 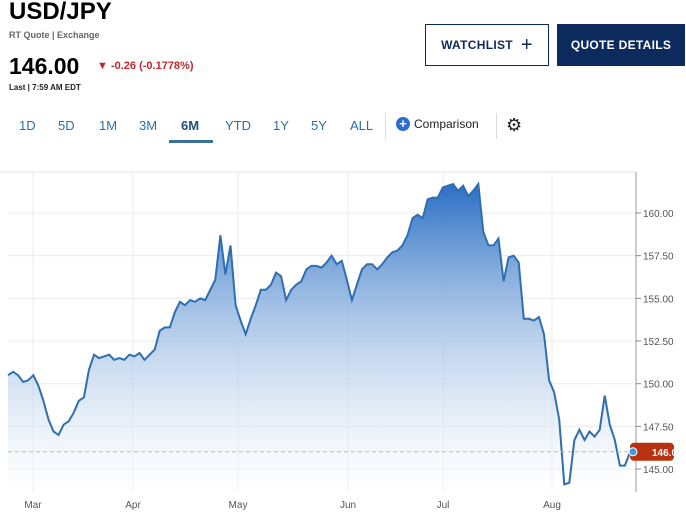 What do you see at coordinates (45, 87) in the screenshot?
I see `last-updated: Last | 7:59 AM EDT` at bounding box center [45, 87].